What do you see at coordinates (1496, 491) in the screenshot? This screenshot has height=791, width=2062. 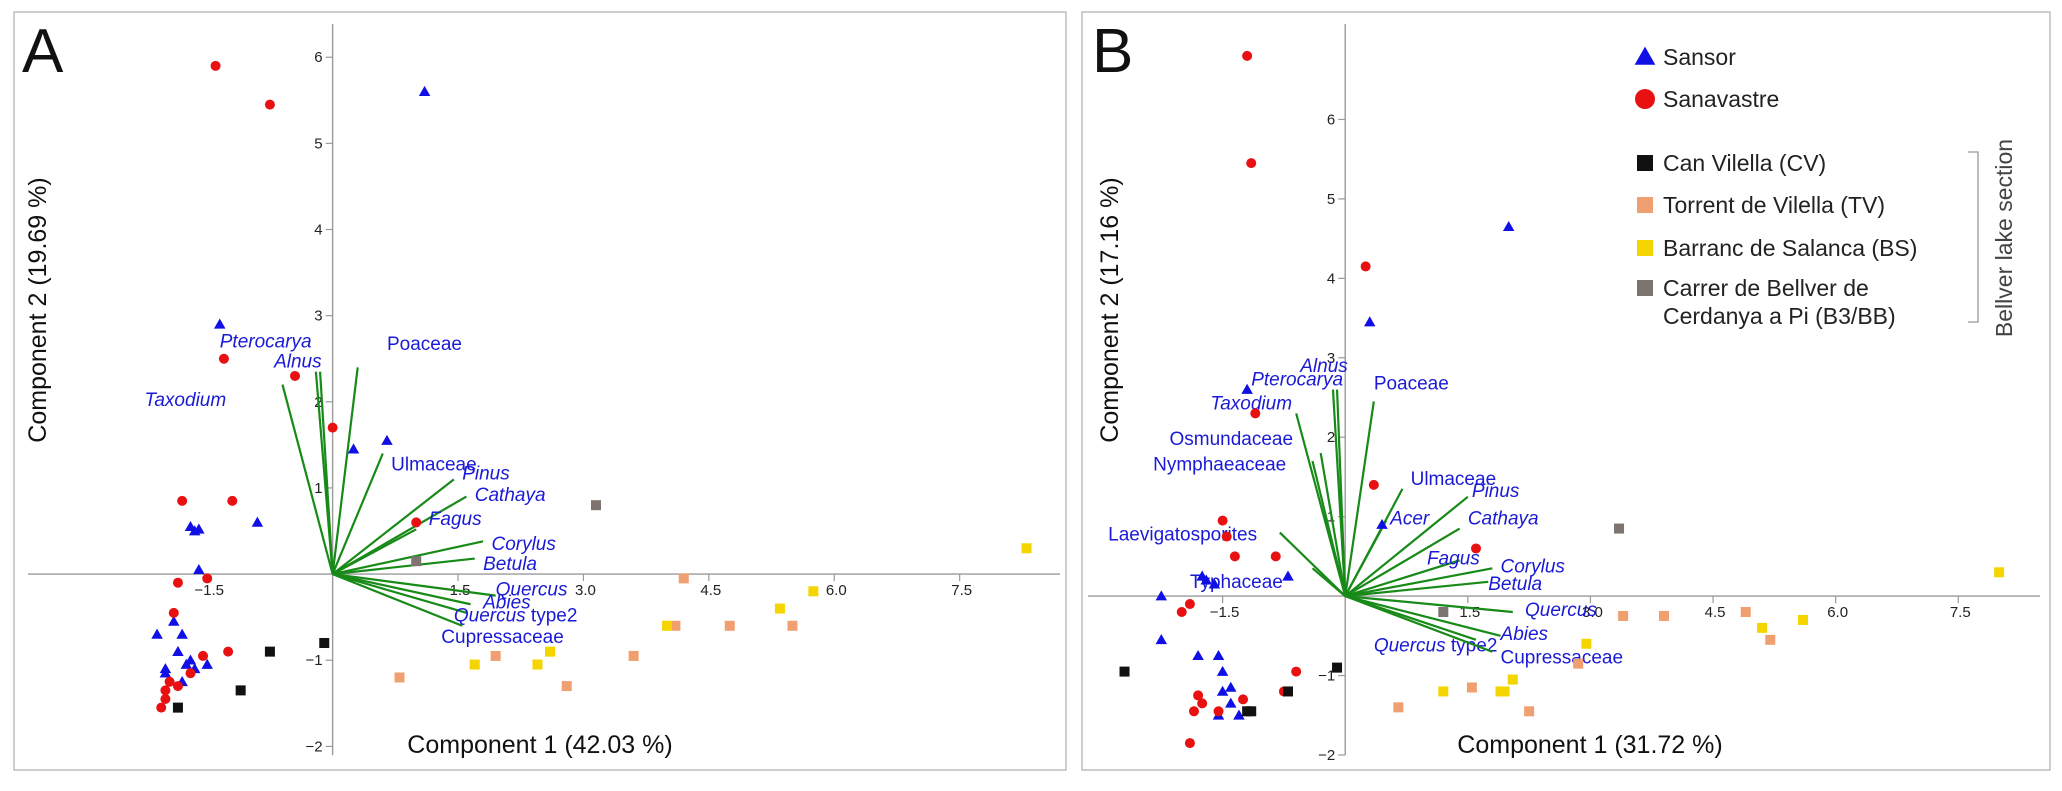 I see `taxon-label: Pinus` at bounding box center [1496, 491].